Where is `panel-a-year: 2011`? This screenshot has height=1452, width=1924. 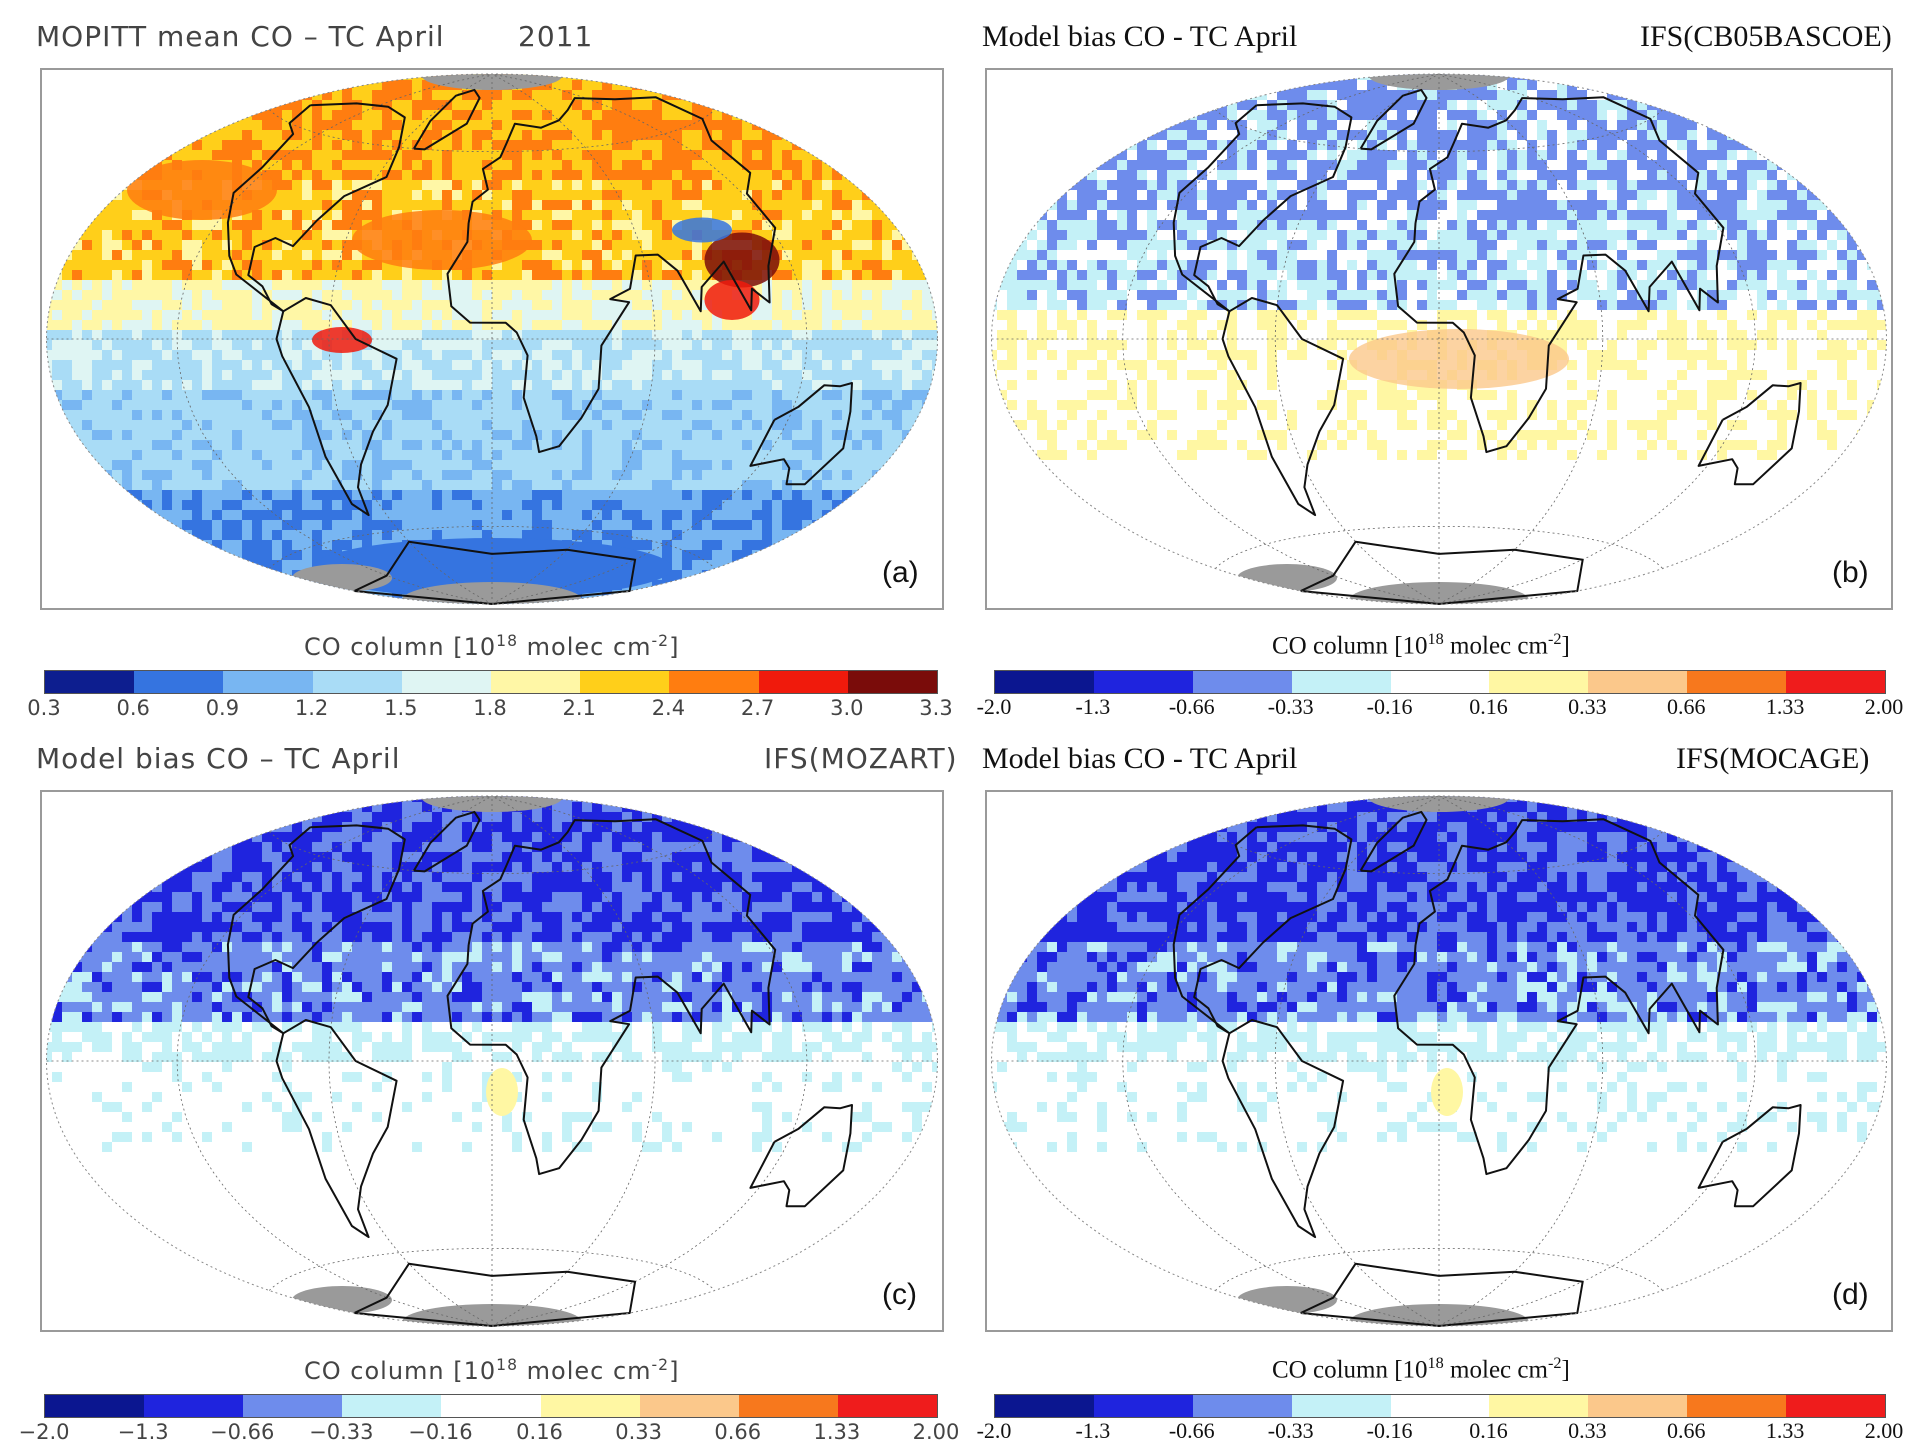
panel-a-year: 2011 is located at coordinates (556, 36).